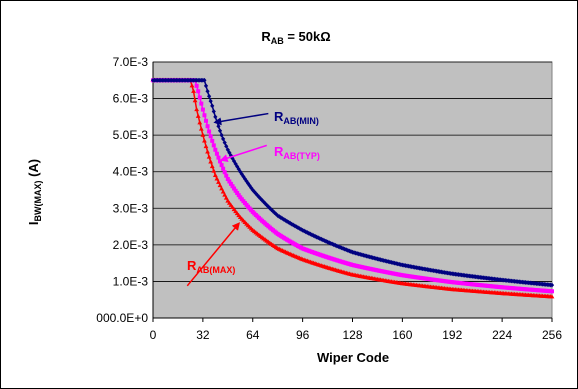  I want to click on y-tick-label: 000.0E+0, so click(122, 318).